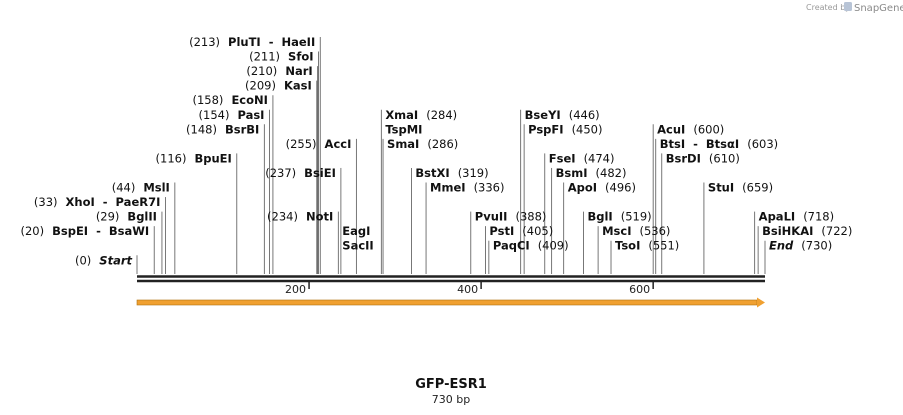  What do you see at coordinates (252, 42) in the screenshot?
I see `restriction-site-label: (213) PluTI - HaeII` at bounding box center [252, 42].